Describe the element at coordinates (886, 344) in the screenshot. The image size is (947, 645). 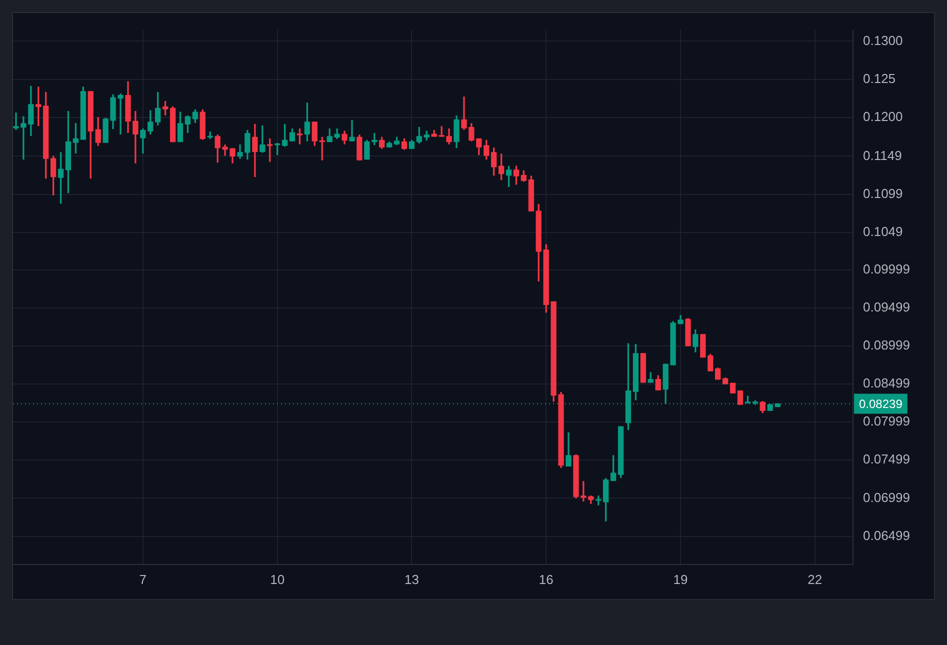
I see `y-tick-label: 0.08999` at that location.